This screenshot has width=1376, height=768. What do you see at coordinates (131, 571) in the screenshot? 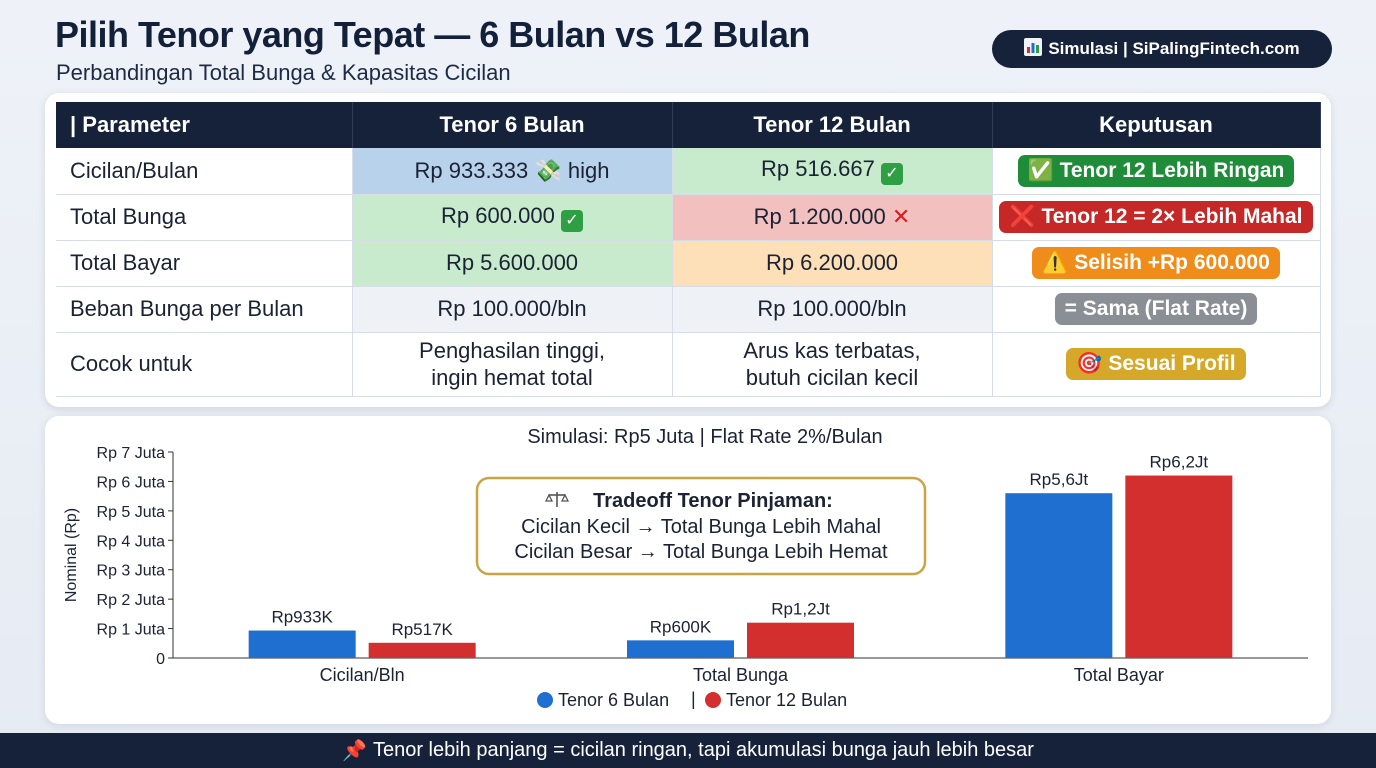
I see `y-tick-label: Rp 3 Juta` at bounding box center [131, 571].